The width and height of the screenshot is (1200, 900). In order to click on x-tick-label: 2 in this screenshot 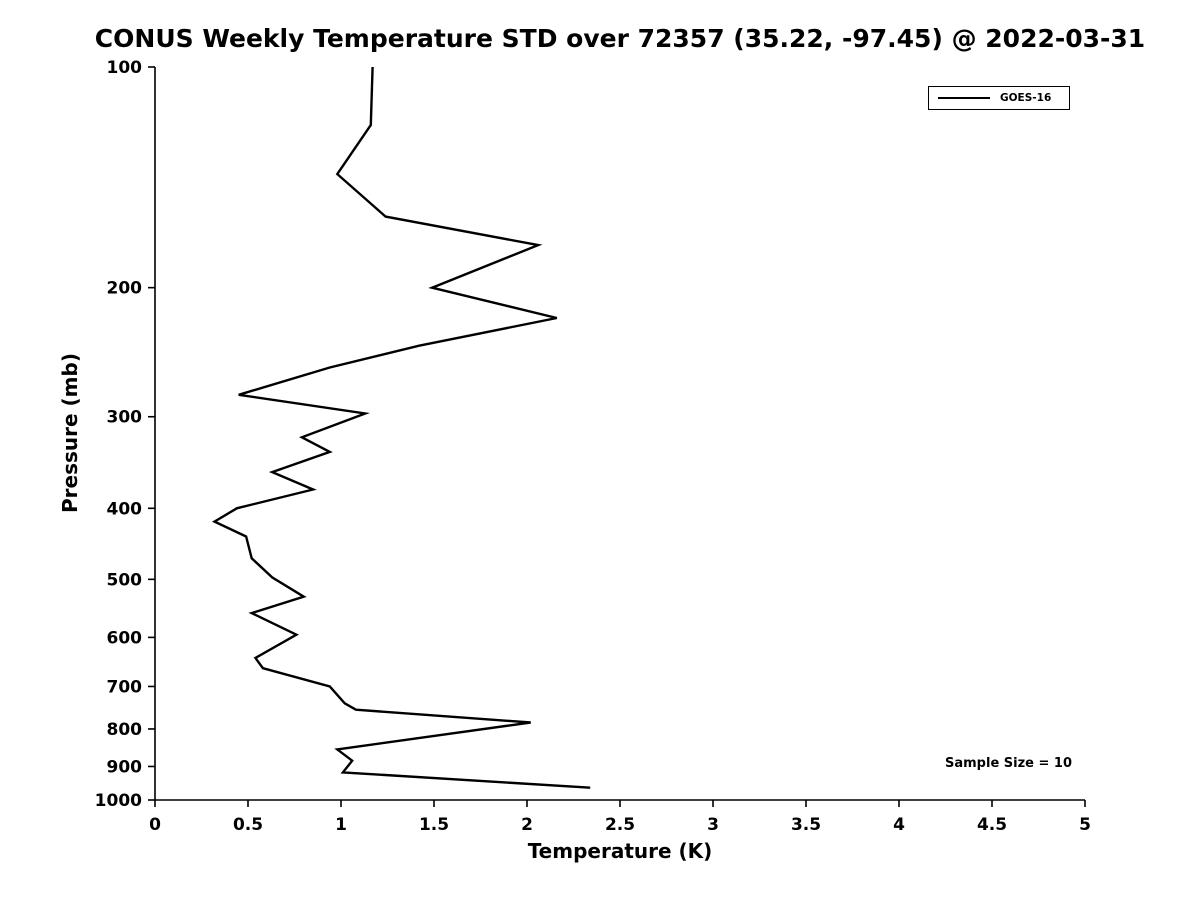, I will do `click(527, 825)`.